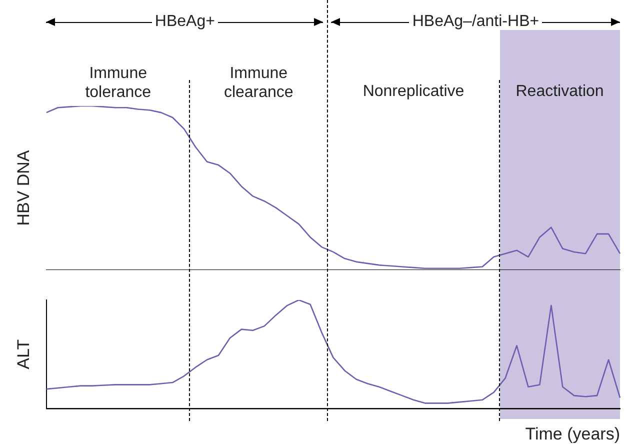  Describe the element at coordinates (23, 188) in the screenshot. I see `y-axis-title: HBV DNA` at that location.